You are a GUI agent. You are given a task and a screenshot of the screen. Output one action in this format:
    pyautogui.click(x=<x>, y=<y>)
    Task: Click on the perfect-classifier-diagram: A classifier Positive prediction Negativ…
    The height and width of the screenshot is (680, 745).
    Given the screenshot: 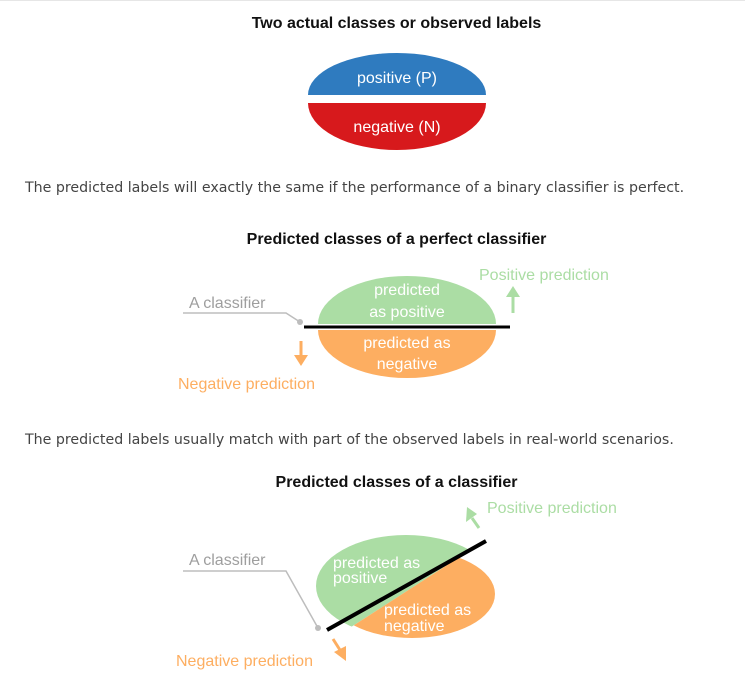 What is the action you would take?
    pyautogui.click(x=393, y=330)
    